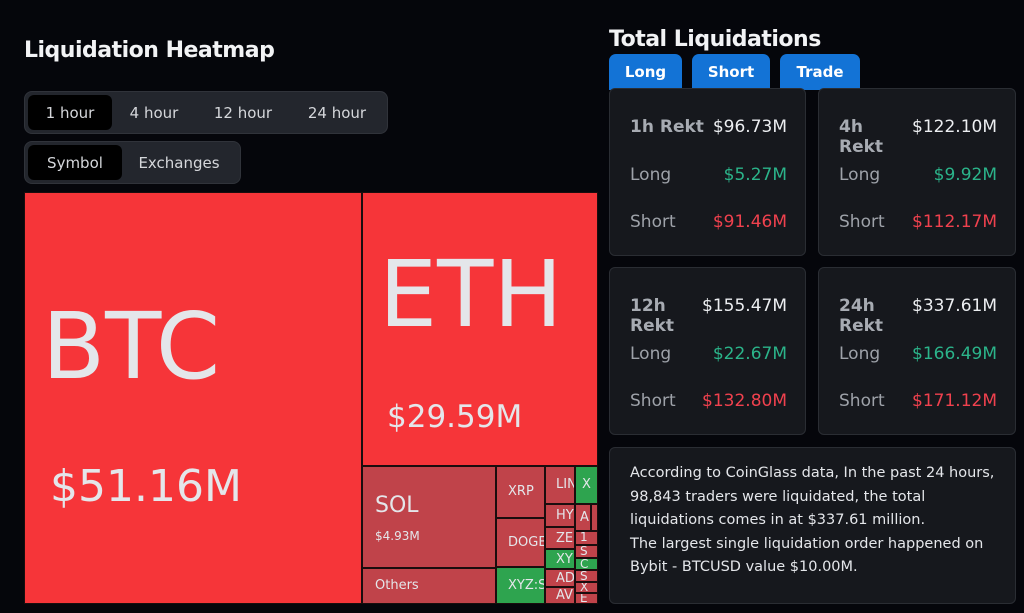 Image resolution: width=1024 pixels, height=613 pixels. Describe the element at coordinates (707, 172) in the screenshot. I see `stat-card-1h: 1h Rekt $96.73M Long $5.27M Short $91.46M` at that location.